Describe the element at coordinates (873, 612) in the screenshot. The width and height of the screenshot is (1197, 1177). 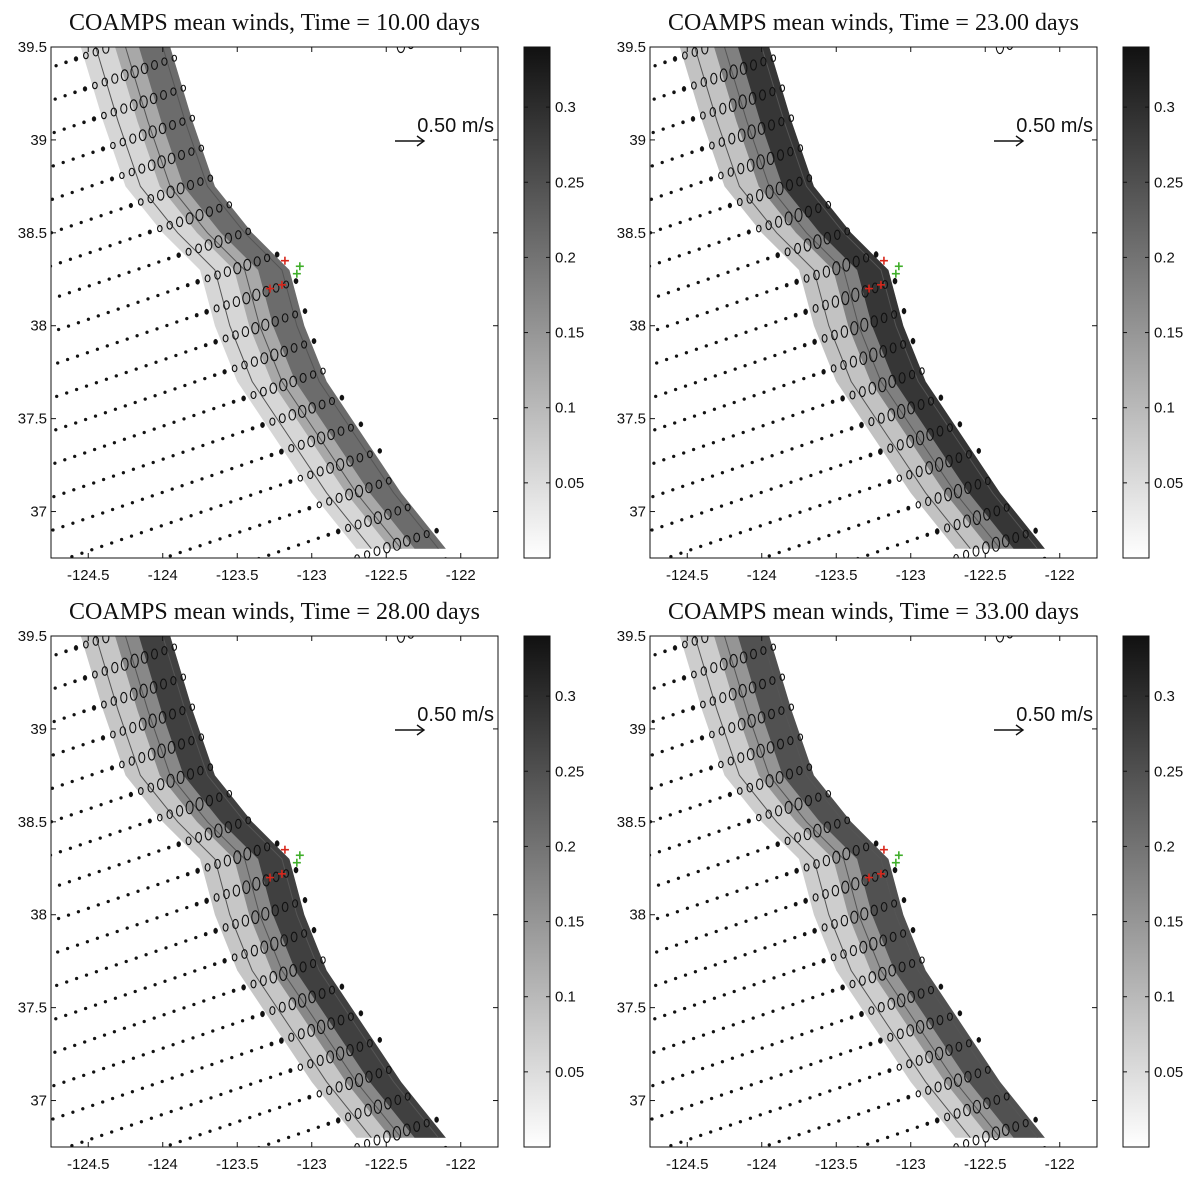
I see `chart-title: COAMPS mean winds, Time = 33.00 days` at that location.